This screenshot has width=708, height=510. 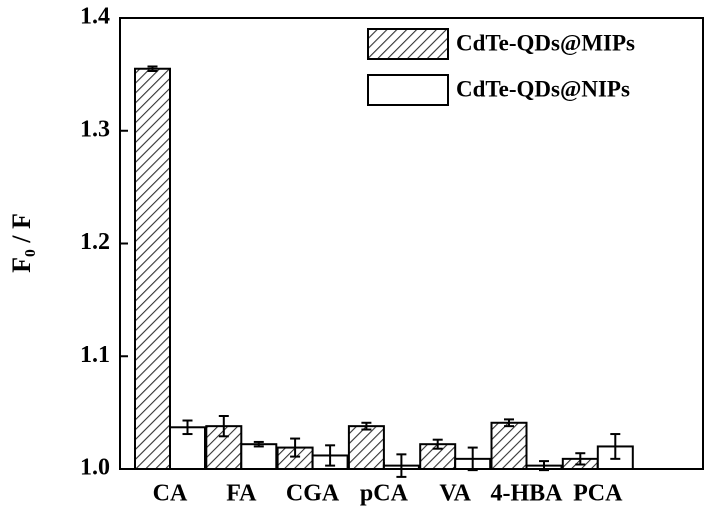 What do you see at coordinates (241, 494) in the screenshot?
I see `x-tick-label: FA` at bounding box center [241, 494].